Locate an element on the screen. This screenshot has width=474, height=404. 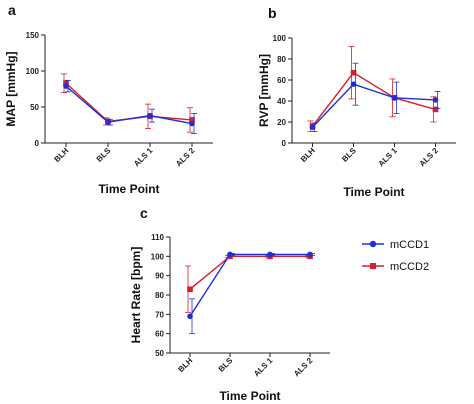
y-tick-label-b: 80 is located at coordinates (281, 59).